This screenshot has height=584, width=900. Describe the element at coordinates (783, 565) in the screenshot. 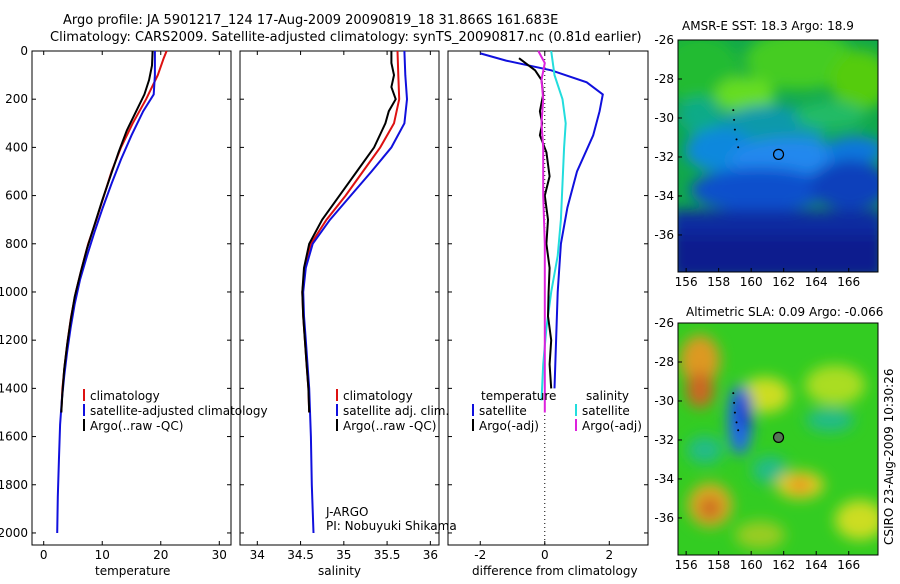

I see `sla-lon-label: 162` at that location.